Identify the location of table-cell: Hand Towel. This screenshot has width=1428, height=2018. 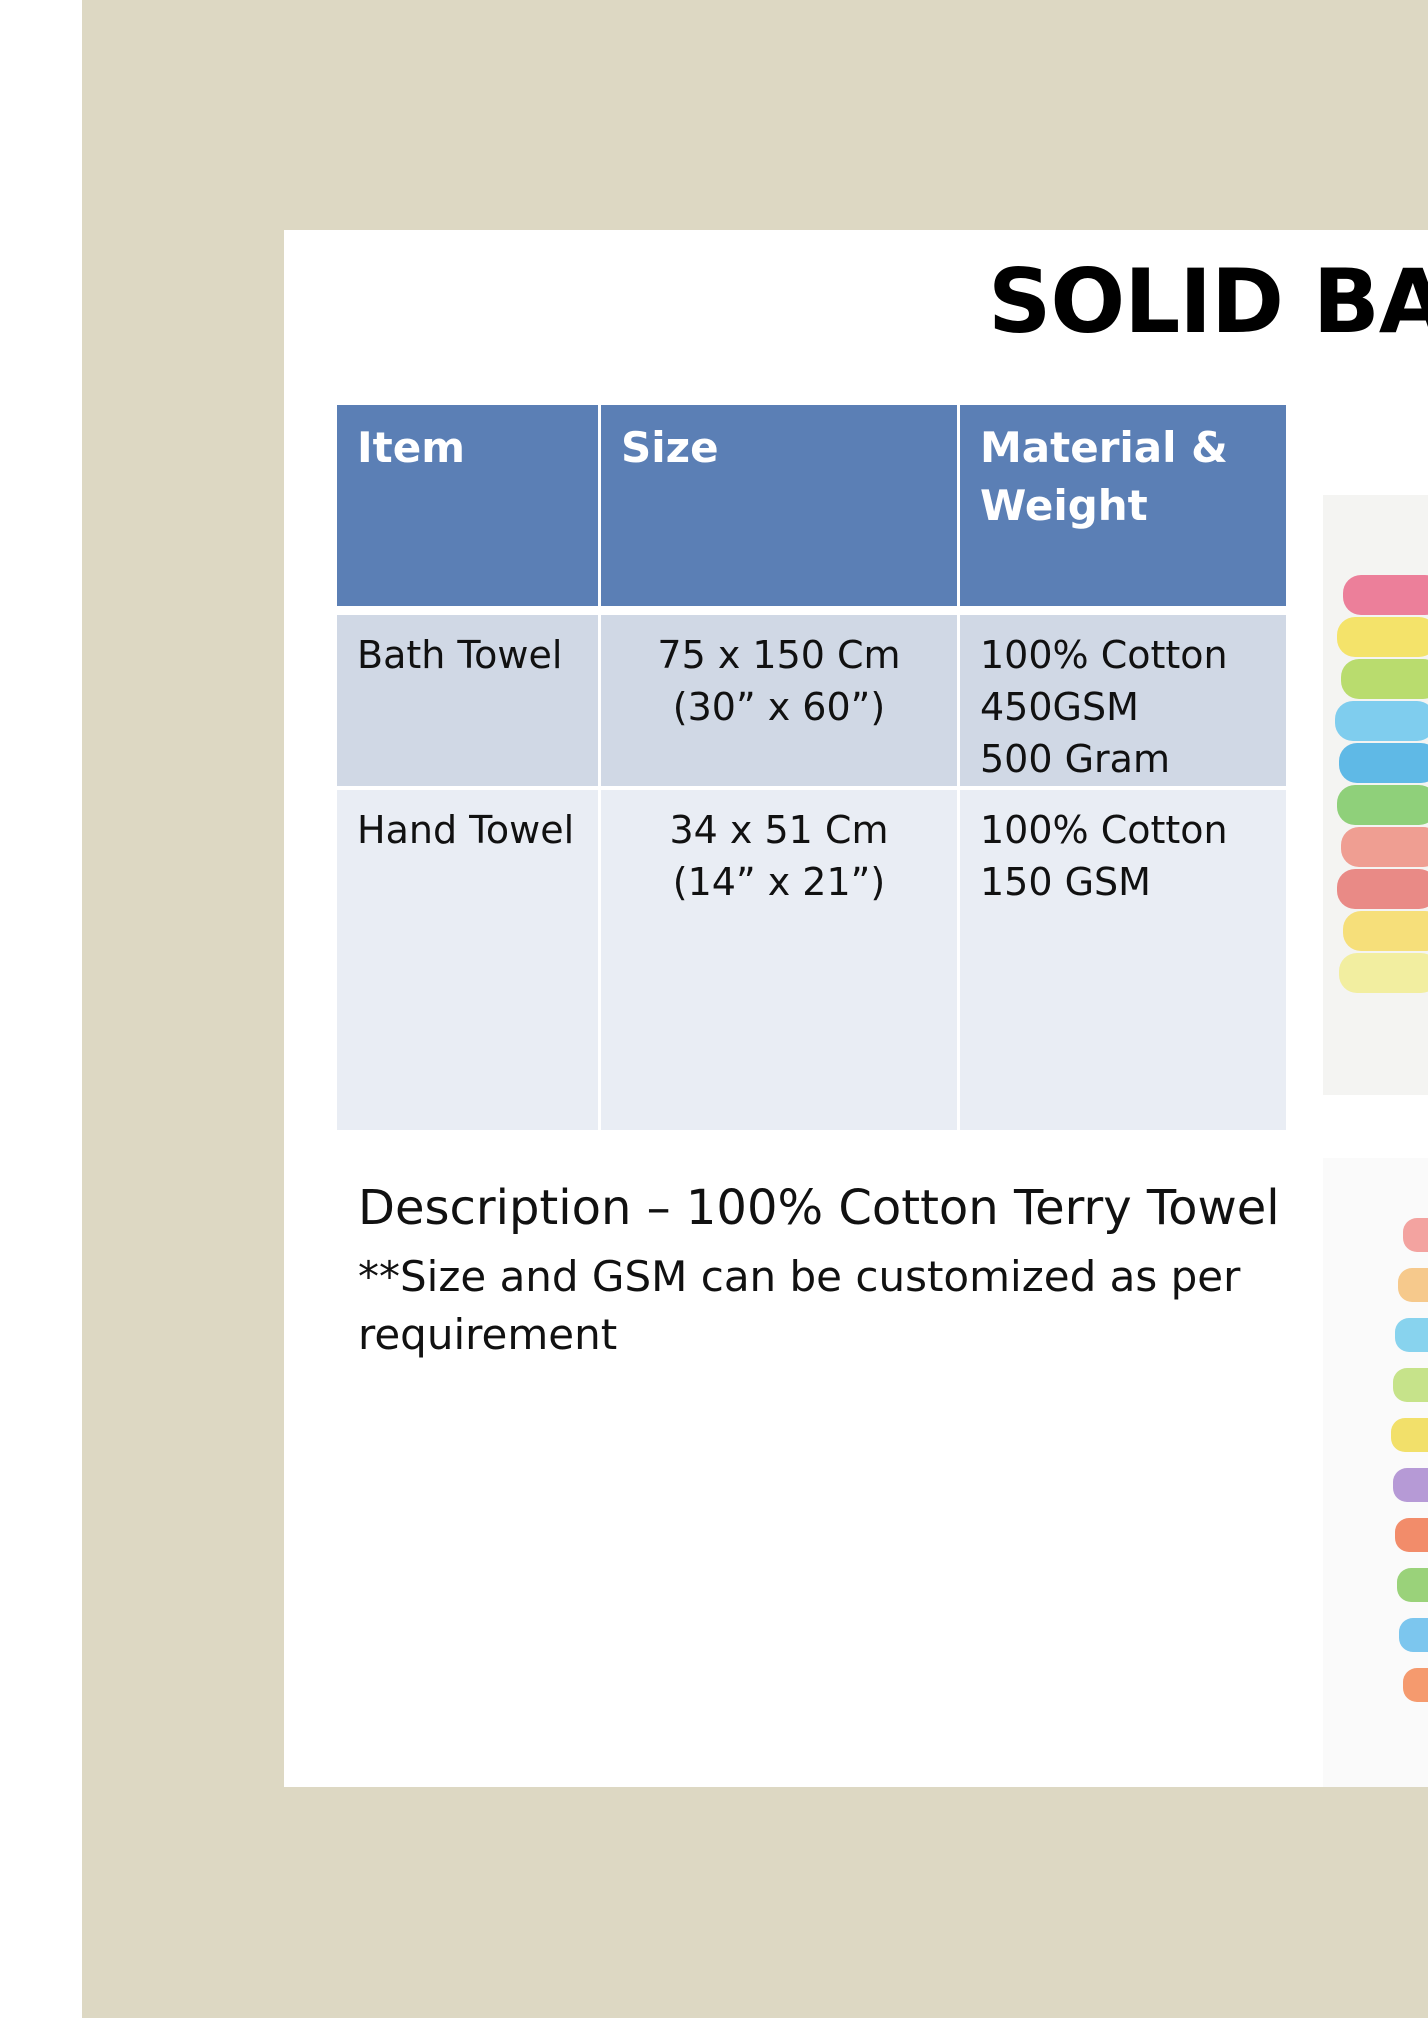
(467, 960).